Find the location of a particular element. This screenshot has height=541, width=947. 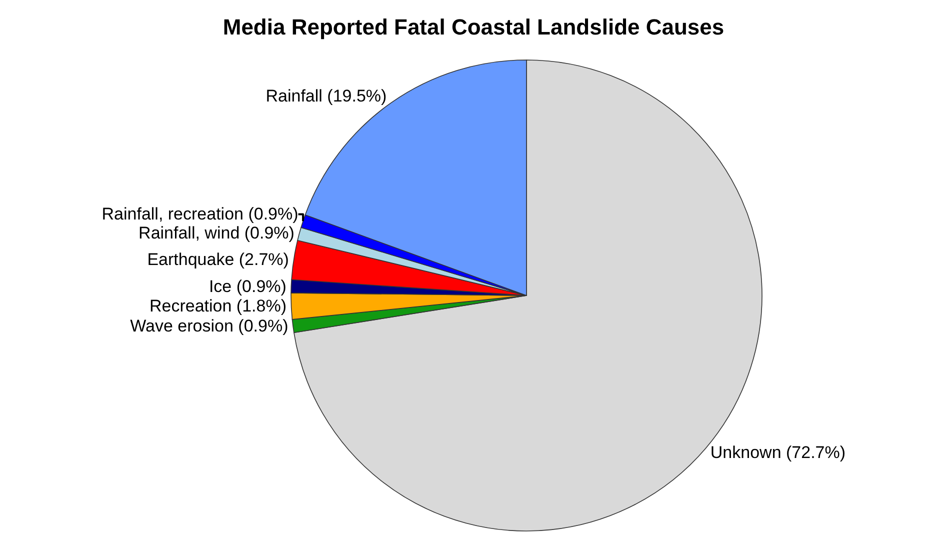

chart-title: Media Reported Fatal Coastal Landslide Causes is located at coordinates (473, 27).